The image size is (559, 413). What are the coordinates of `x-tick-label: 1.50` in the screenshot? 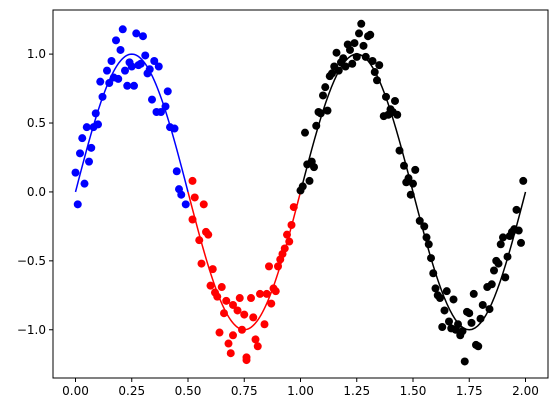 It's located at (413, 391).